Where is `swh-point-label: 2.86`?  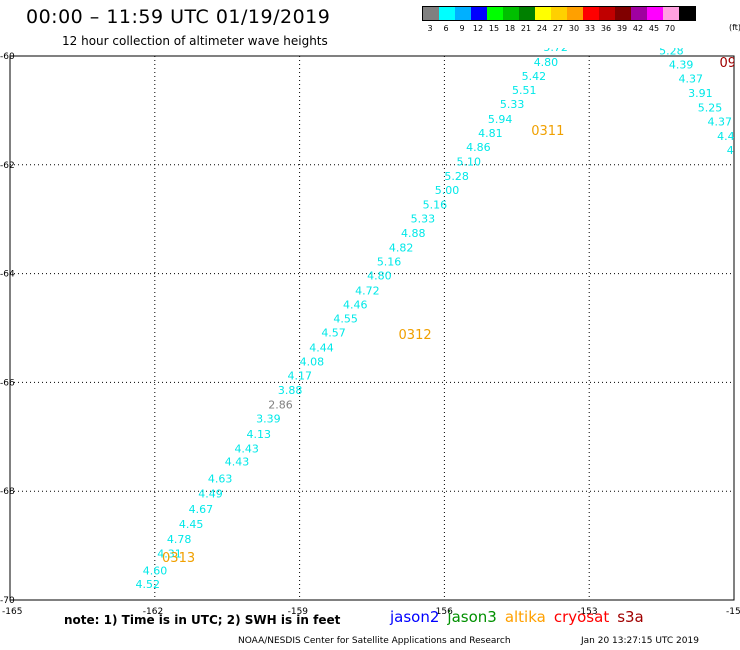 swh-point-label: 2.86 is located at coordinates (280, 405).